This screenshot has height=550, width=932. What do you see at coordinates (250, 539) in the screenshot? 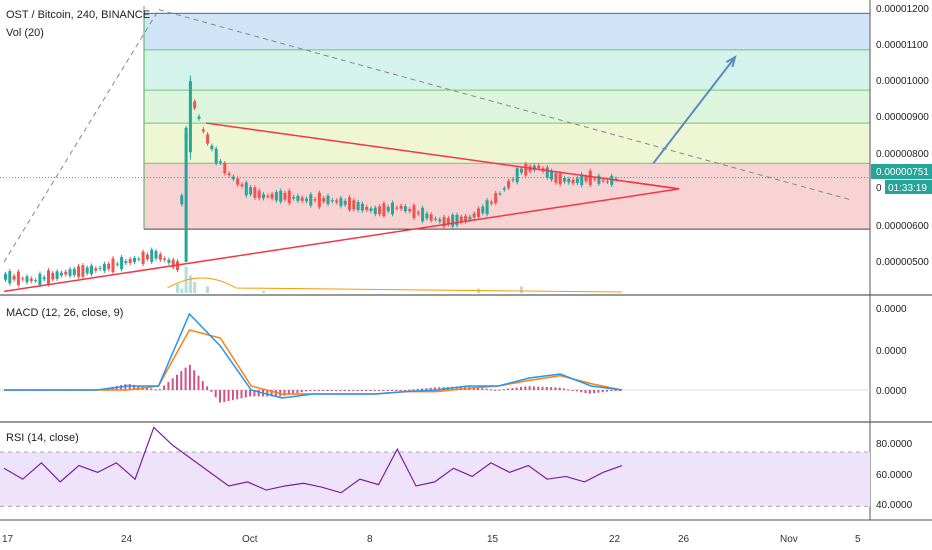
I see `time-tick: Oct` at bounding box center [250, 539].